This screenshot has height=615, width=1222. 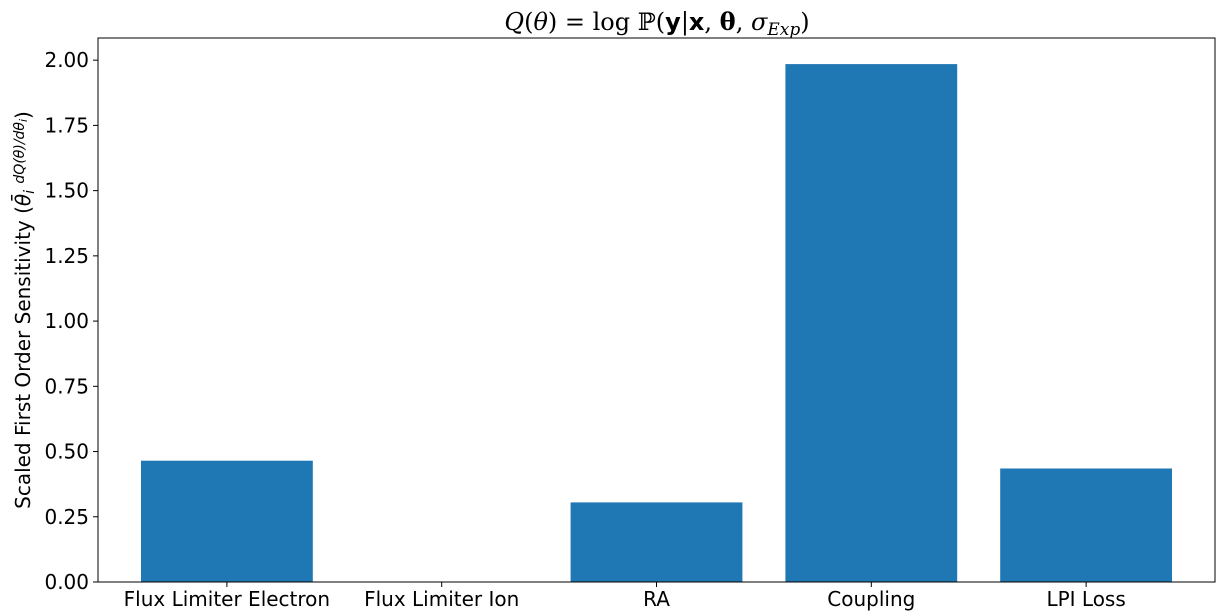 What do you see at coordinates (871, 323) in the screenshot?
I see `bar-coupling` at bounding box center [871, 323].